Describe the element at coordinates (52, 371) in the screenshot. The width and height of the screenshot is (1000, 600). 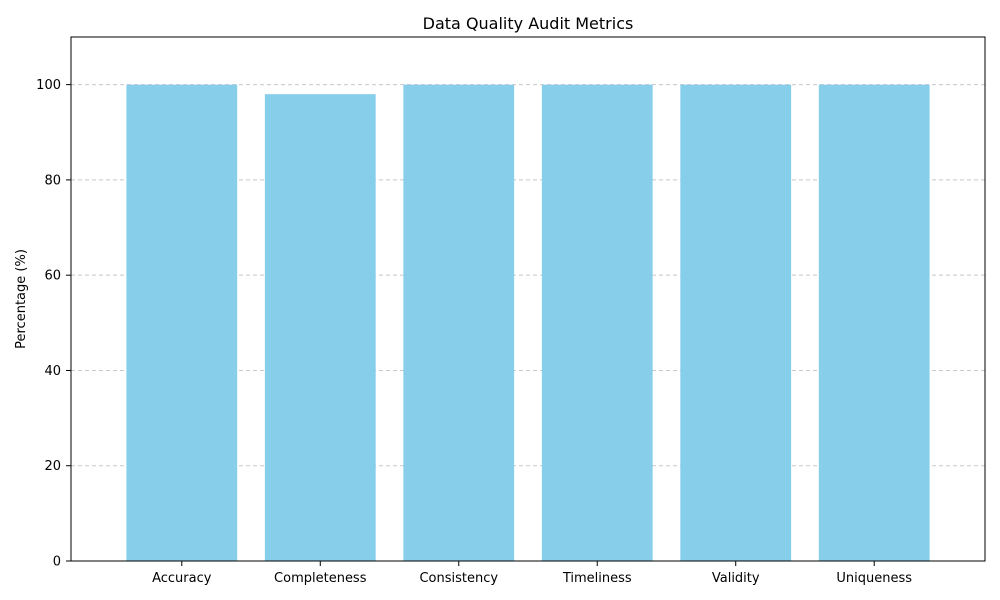
I see `y-tick-label: 40` at that location.